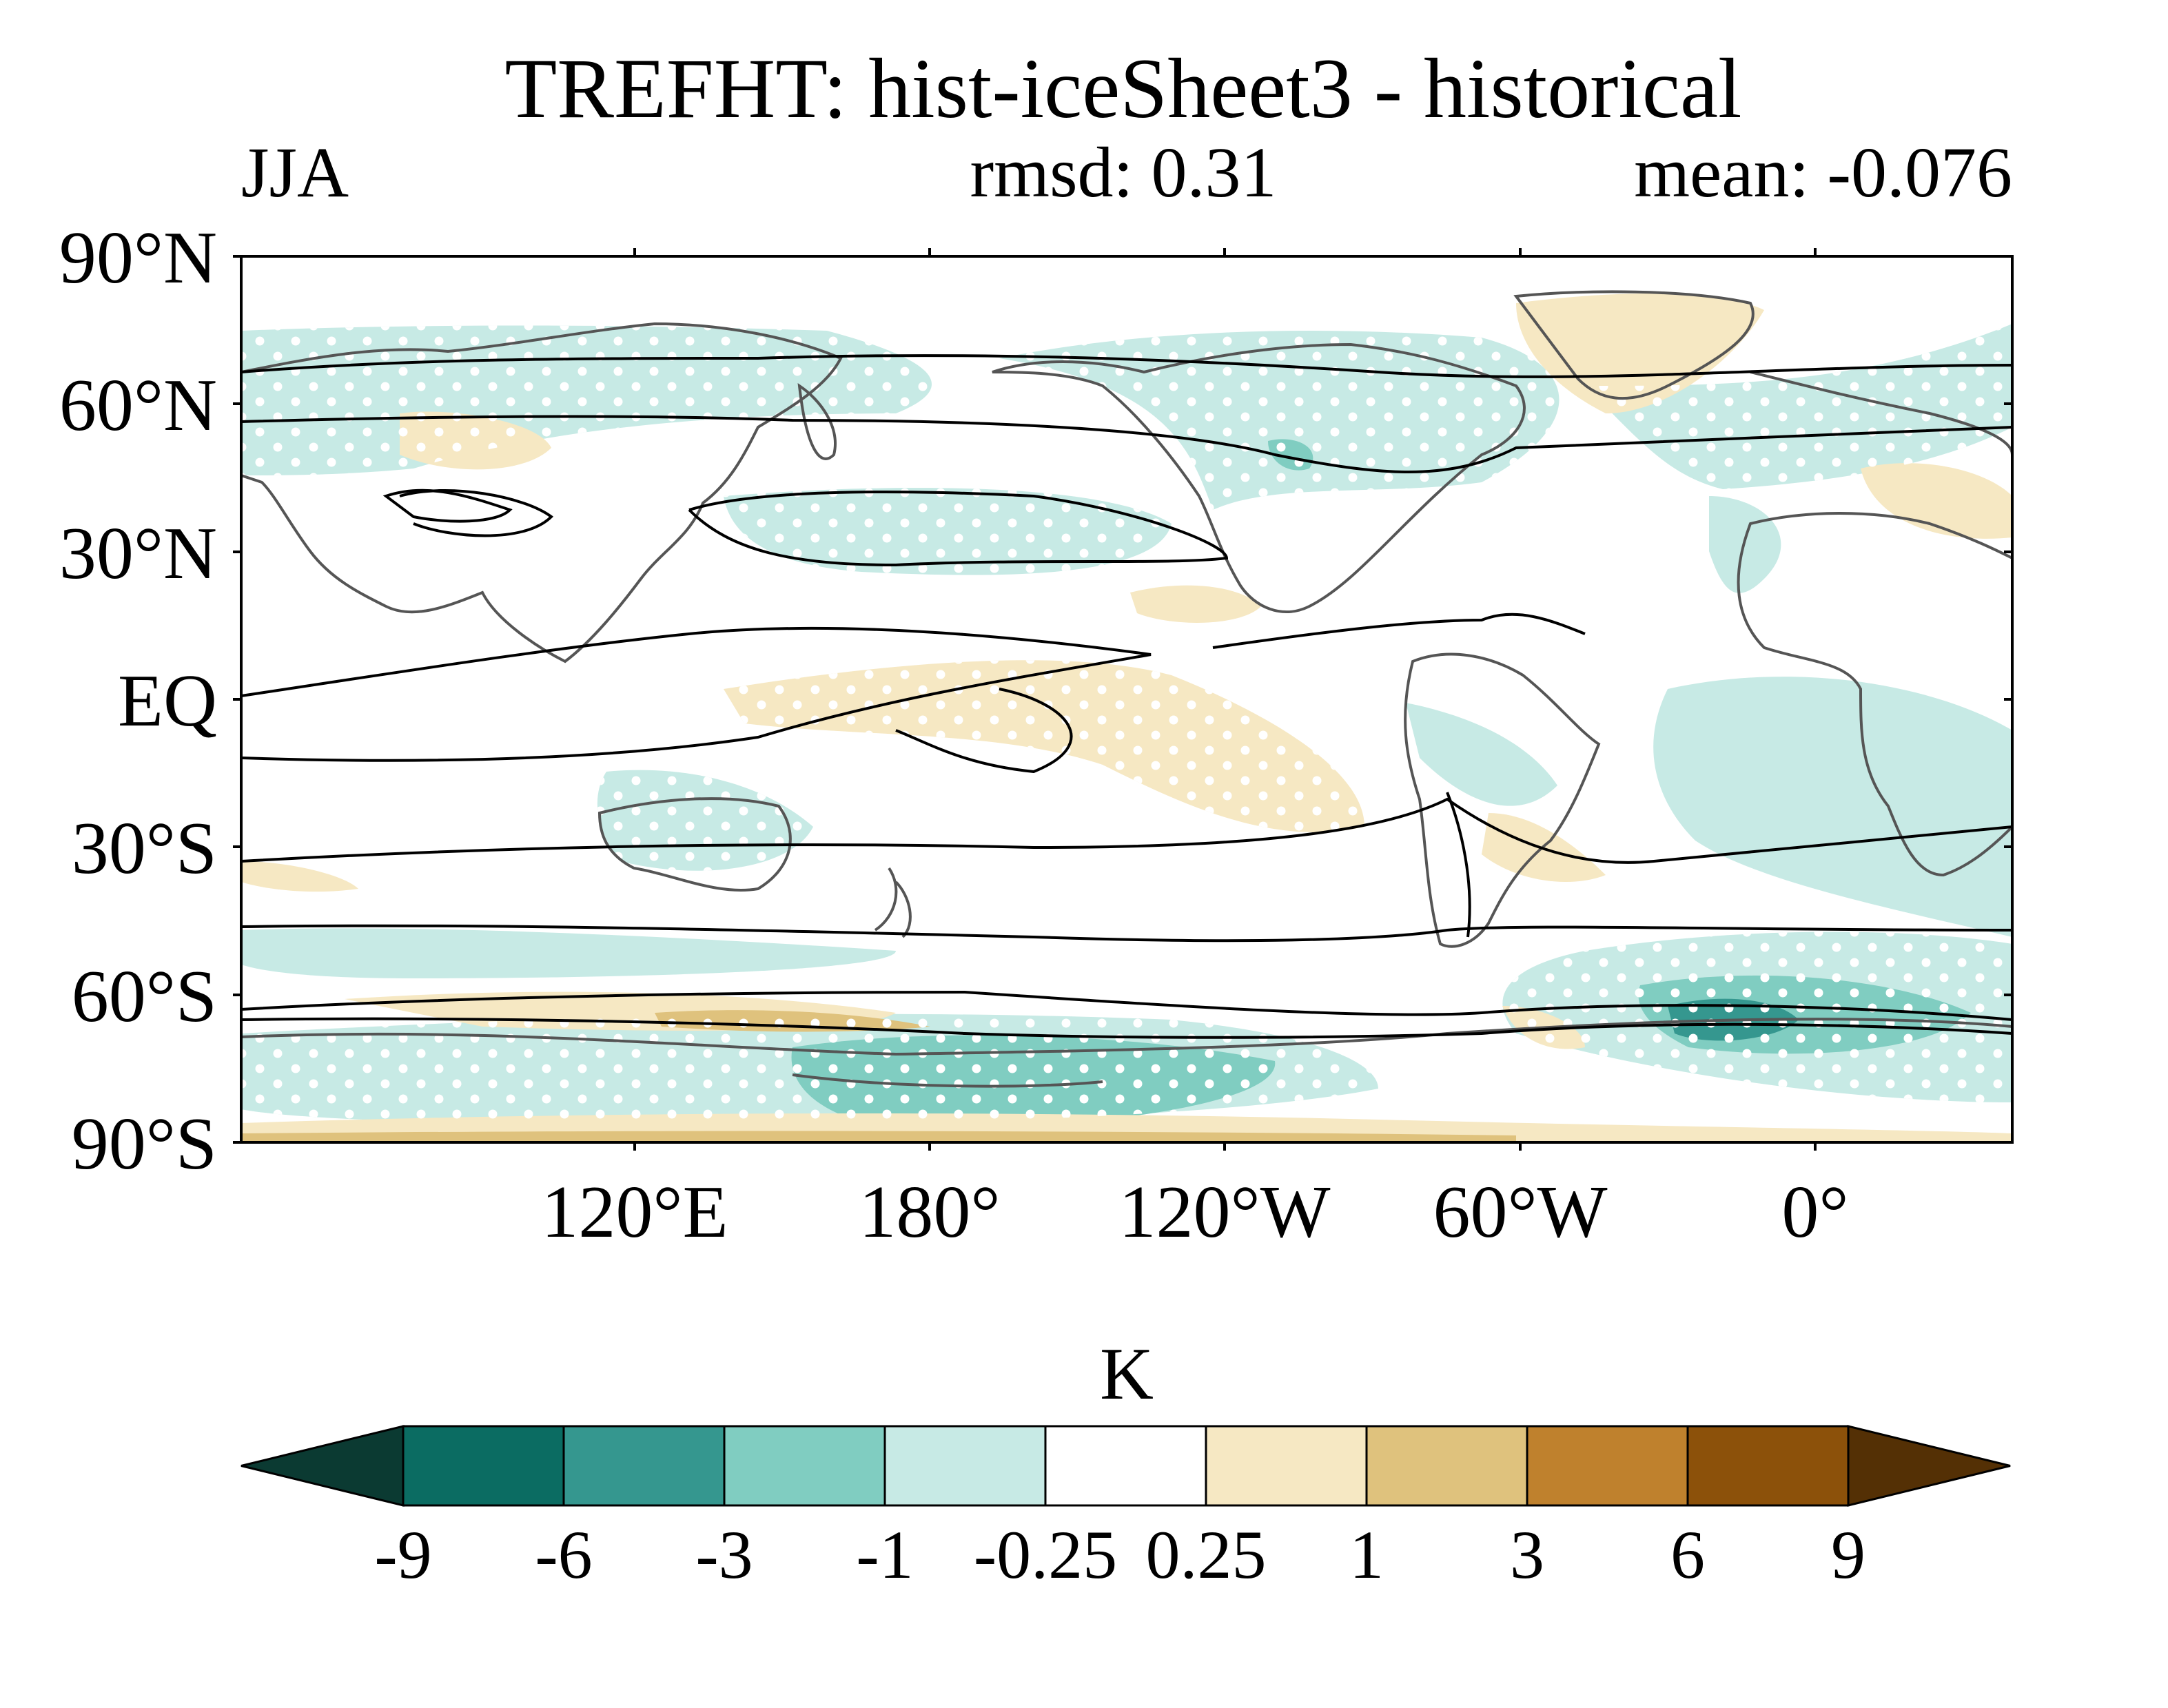 Image resolution: width=2168 pixels, height=1708 pixels. What do you see at coordinates (167, 701) in the screenshot?
I see `lat-label-eq: EQ` at bounding box center [167, 701].